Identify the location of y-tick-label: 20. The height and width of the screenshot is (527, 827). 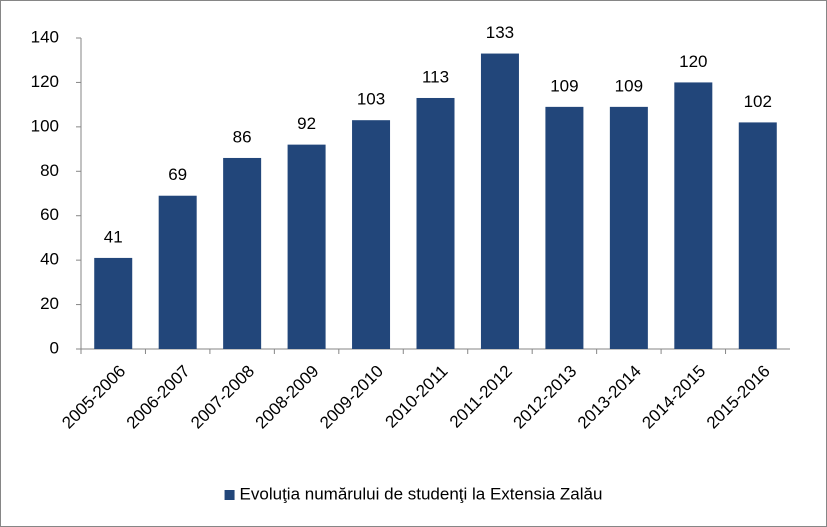
(49, 303).